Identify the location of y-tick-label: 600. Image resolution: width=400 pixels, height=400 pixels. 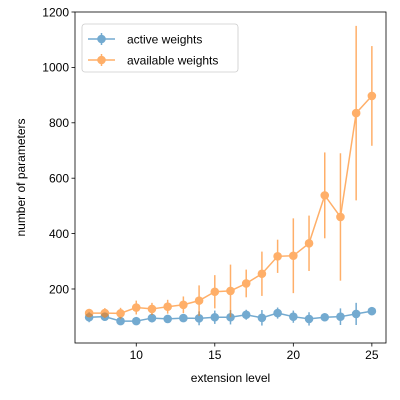
(59, 178).